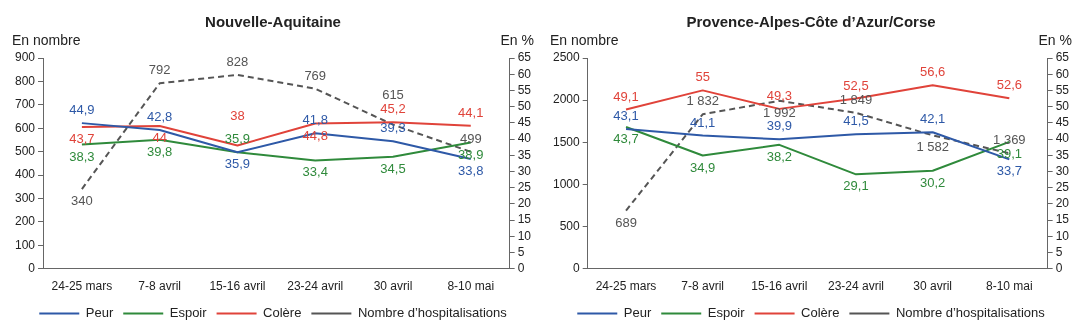 The height and width of the screenshot is (336, 1084). Describe the element at coordinates (470, 138) in the screenshot. I see `data-label: 499` at that location.